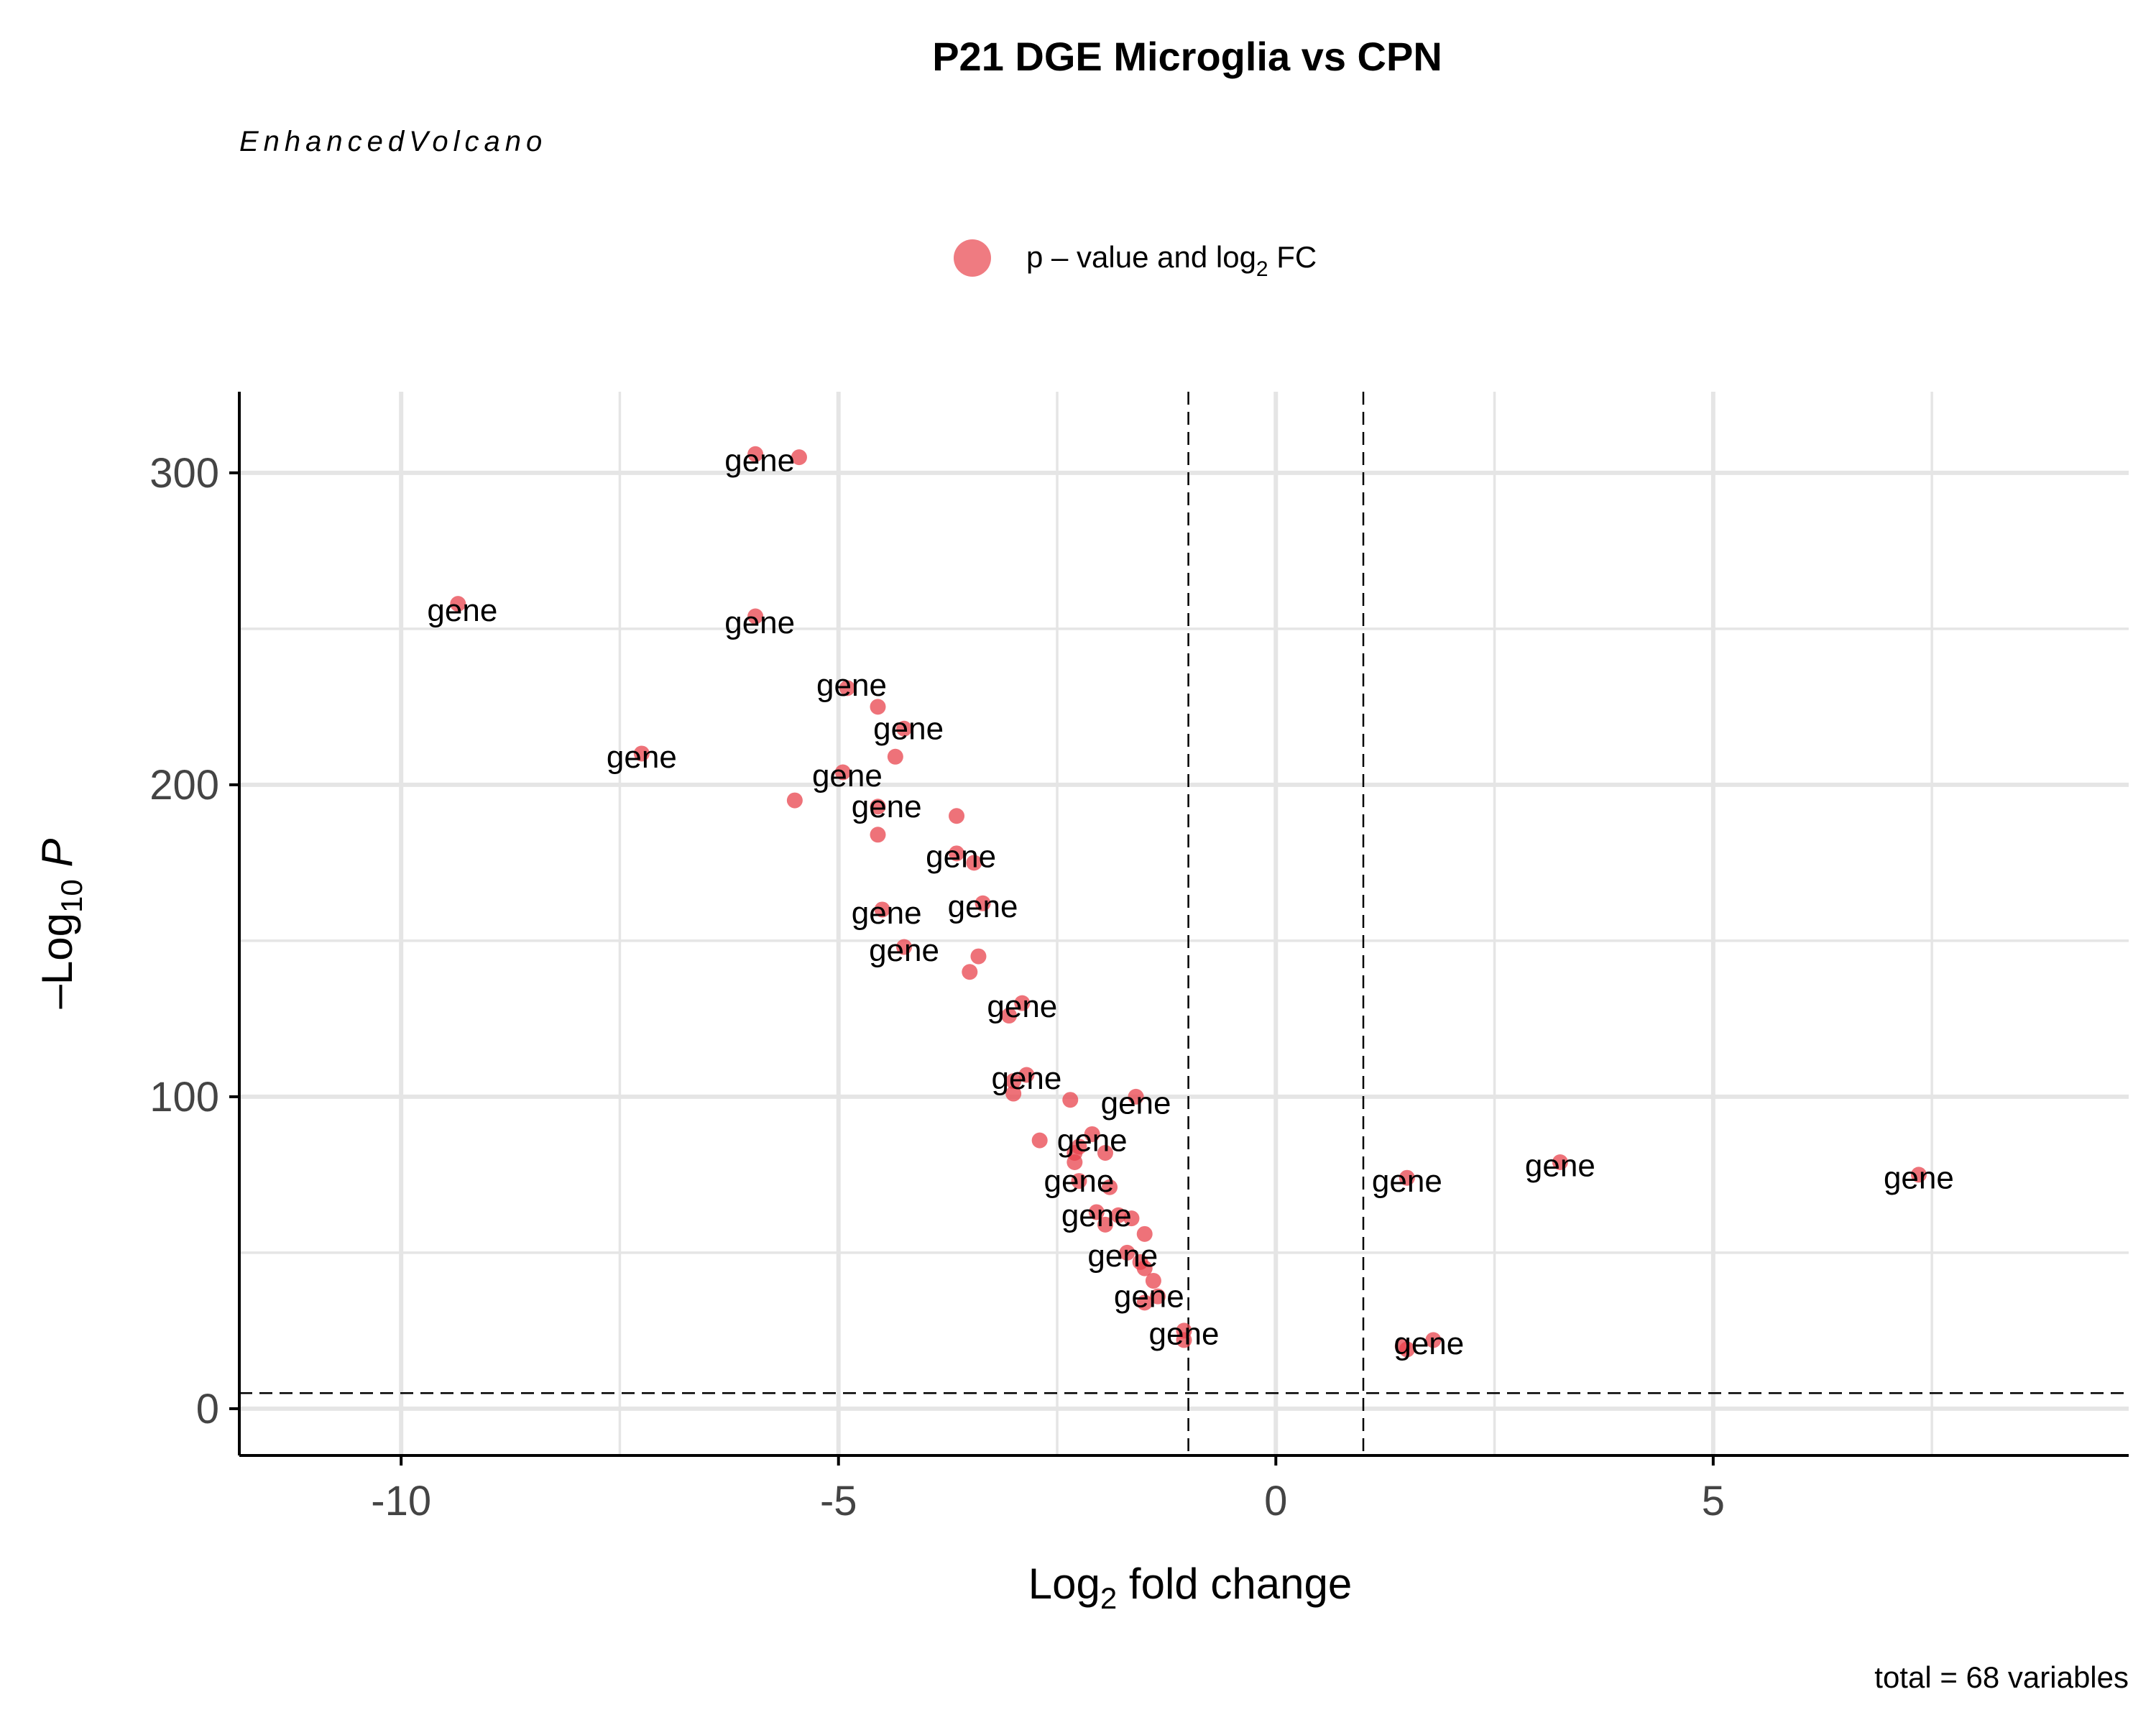  Describe the element at coordinates (1190, 1587) in the screenshot. I see `x-axis-title: Log2 fold change` at that location.